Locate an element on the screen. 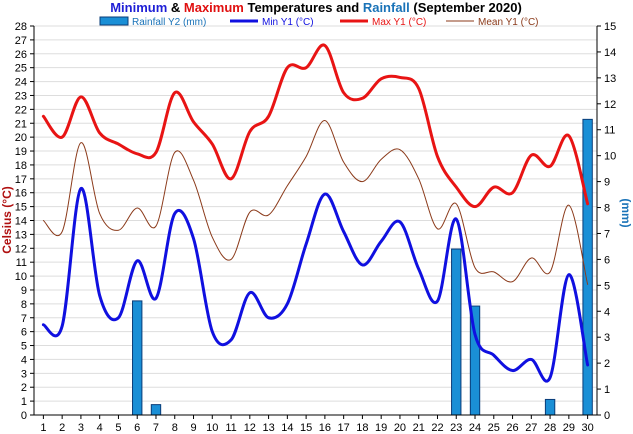  tick-label-x-3: 3 is located at coordinates (81, 428).